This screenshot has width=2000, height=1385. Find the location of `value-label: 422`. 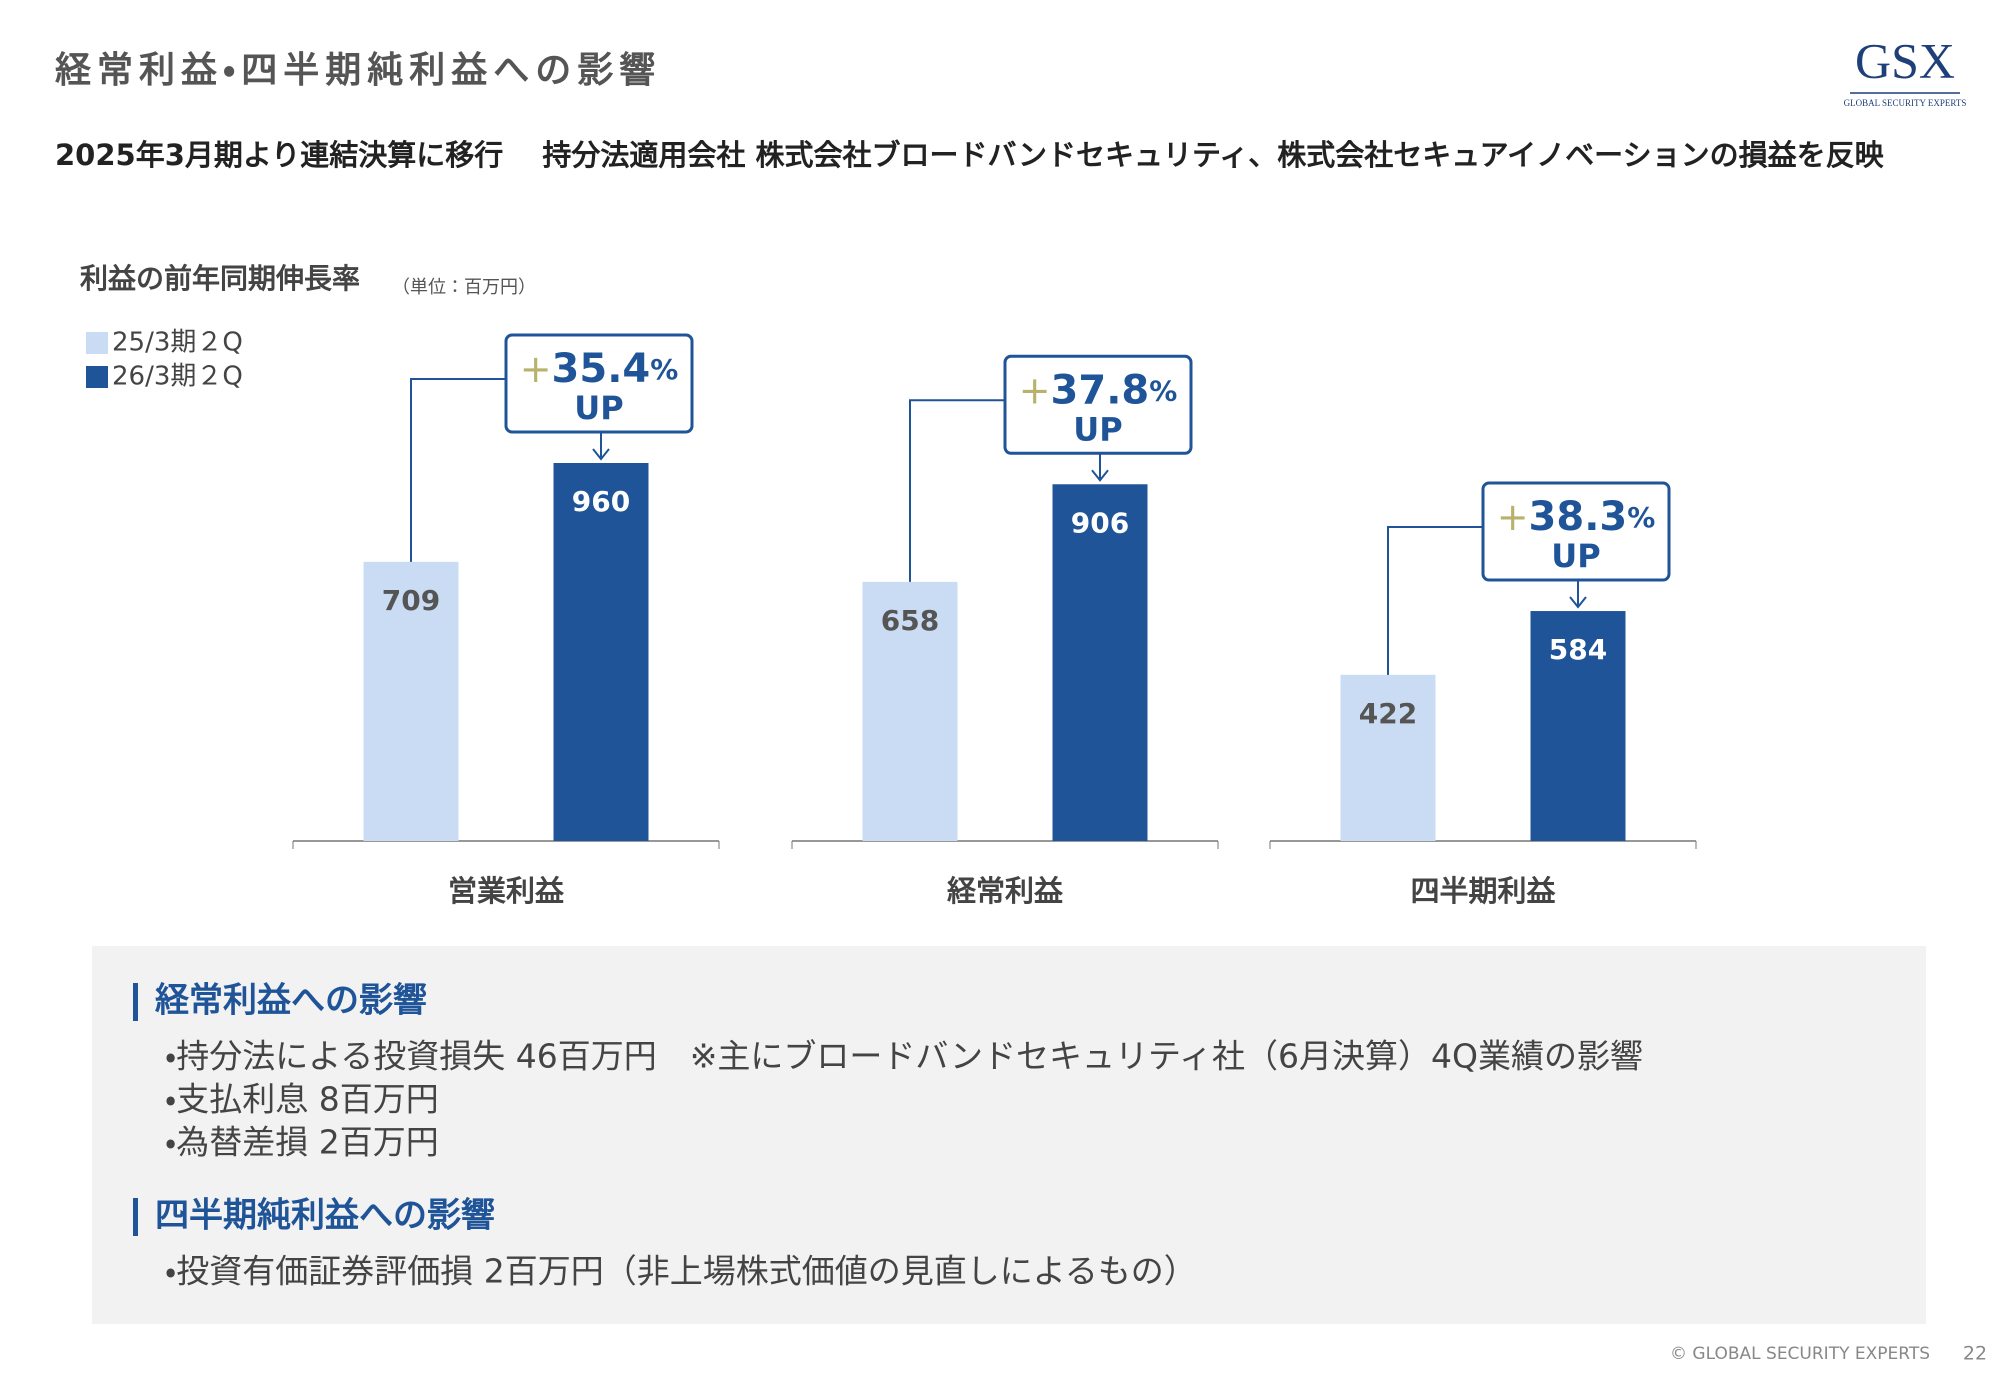

value-label: 422 is located at coordinates (1388, 713).